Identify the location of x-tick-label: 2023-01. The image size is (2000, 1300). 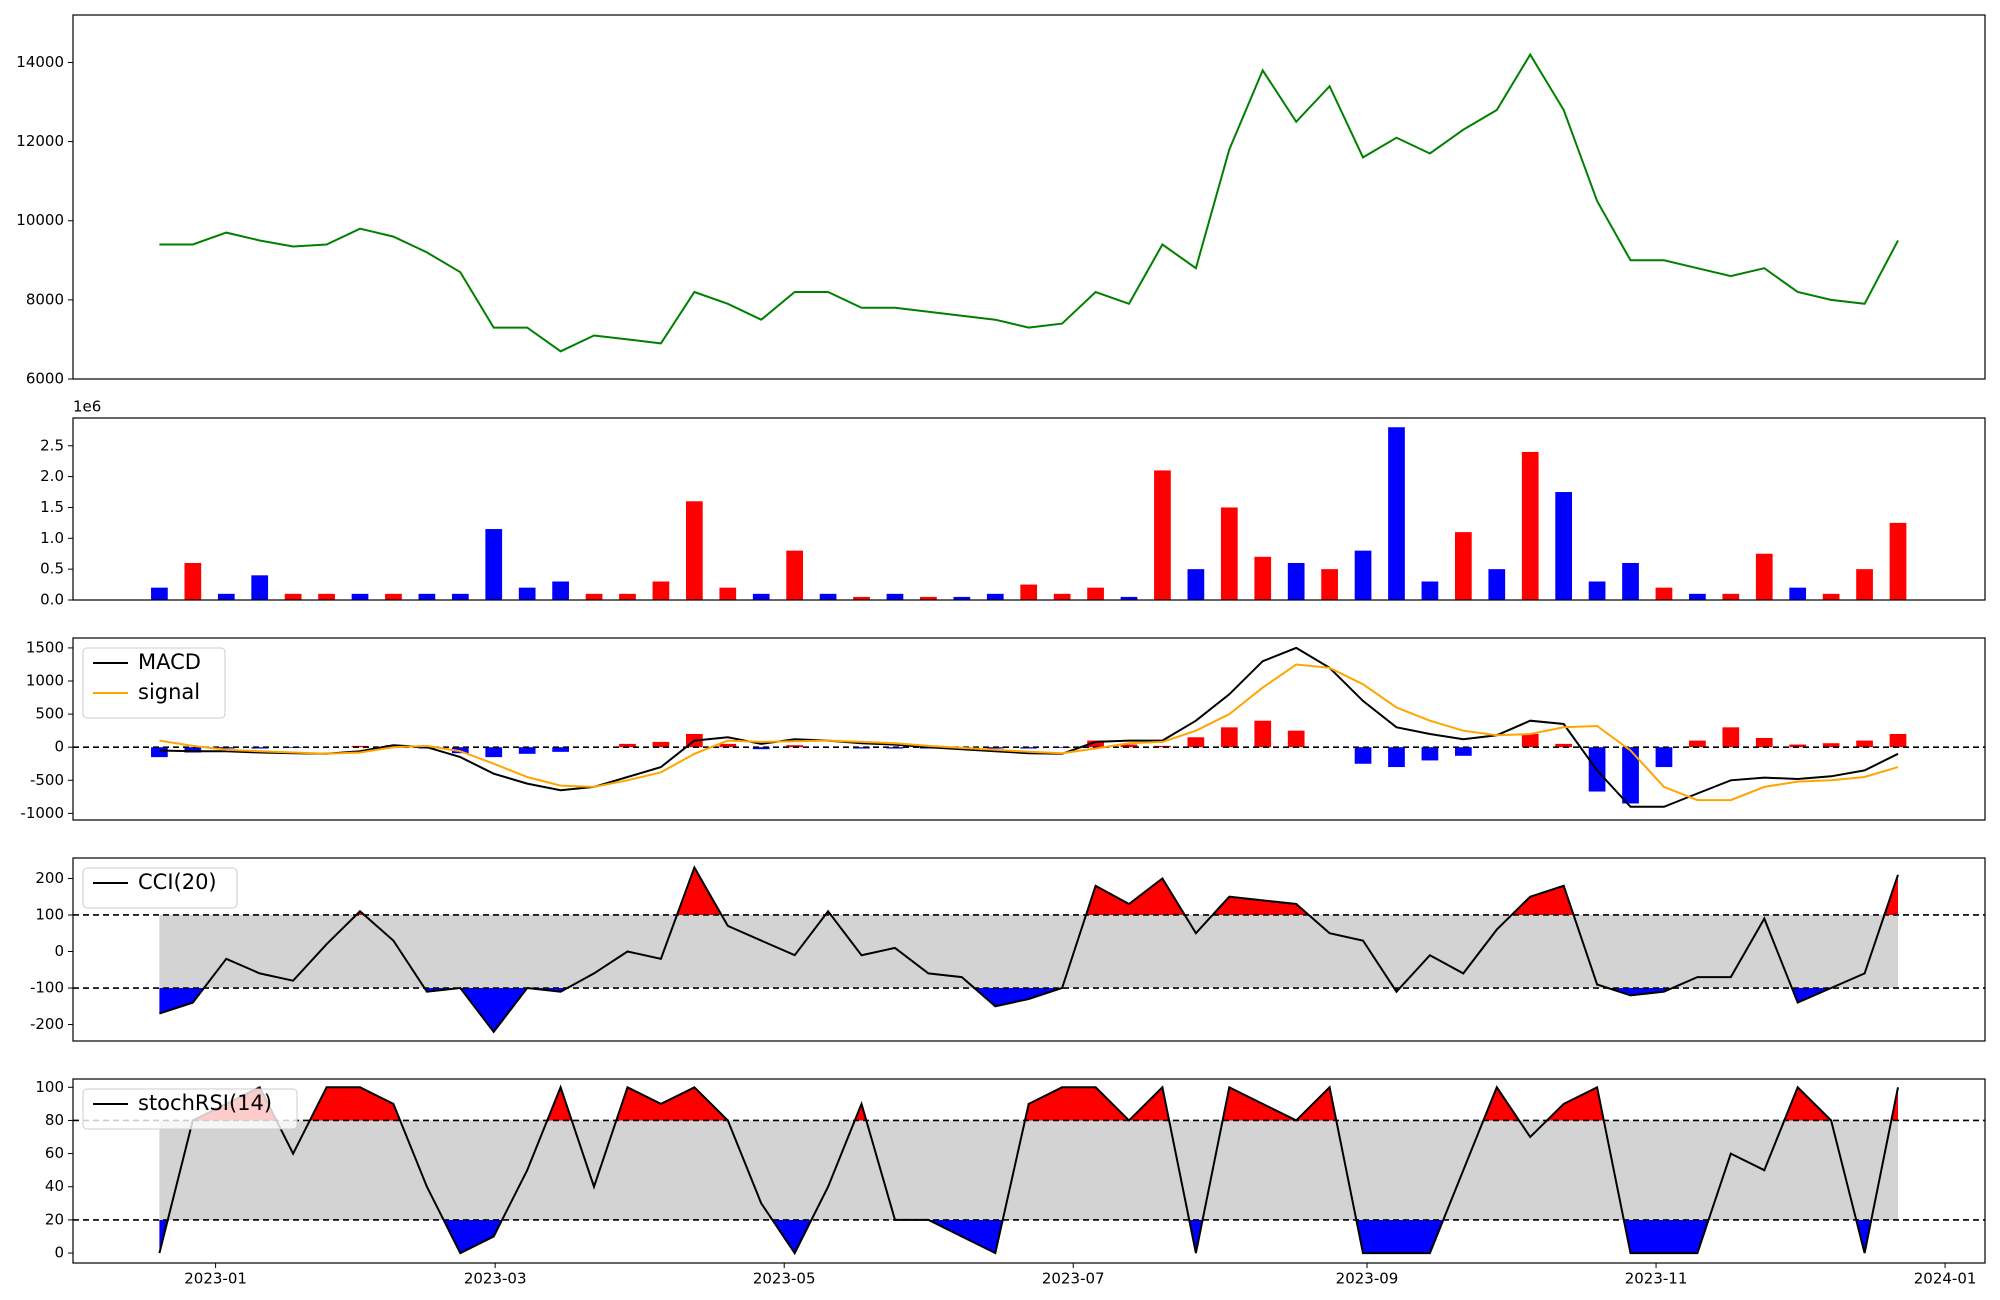
(215, 1279).